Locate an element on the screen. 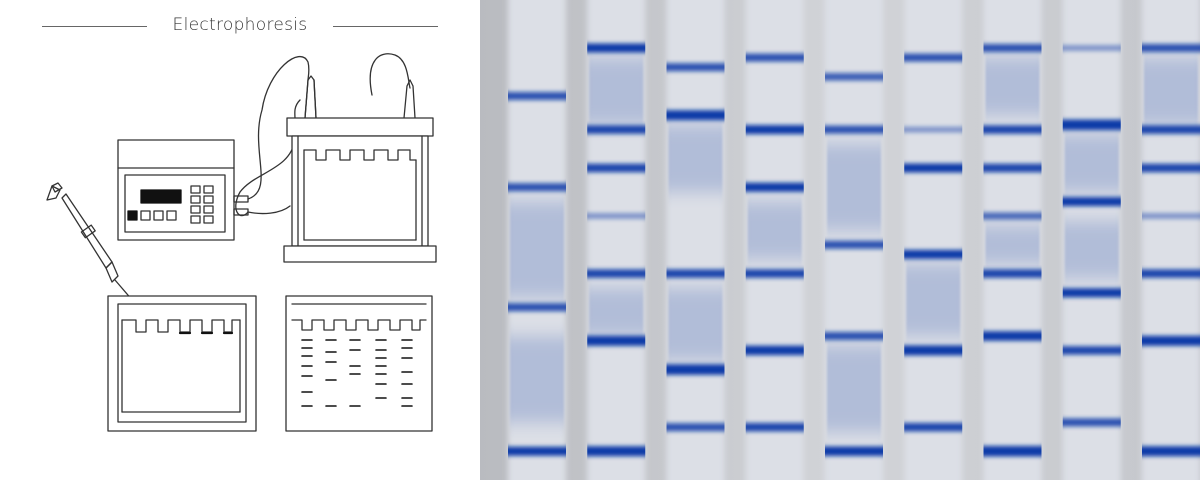 This screenshot has width=1200, height=480. power-supply-icon is located at coordinates (183, 190).